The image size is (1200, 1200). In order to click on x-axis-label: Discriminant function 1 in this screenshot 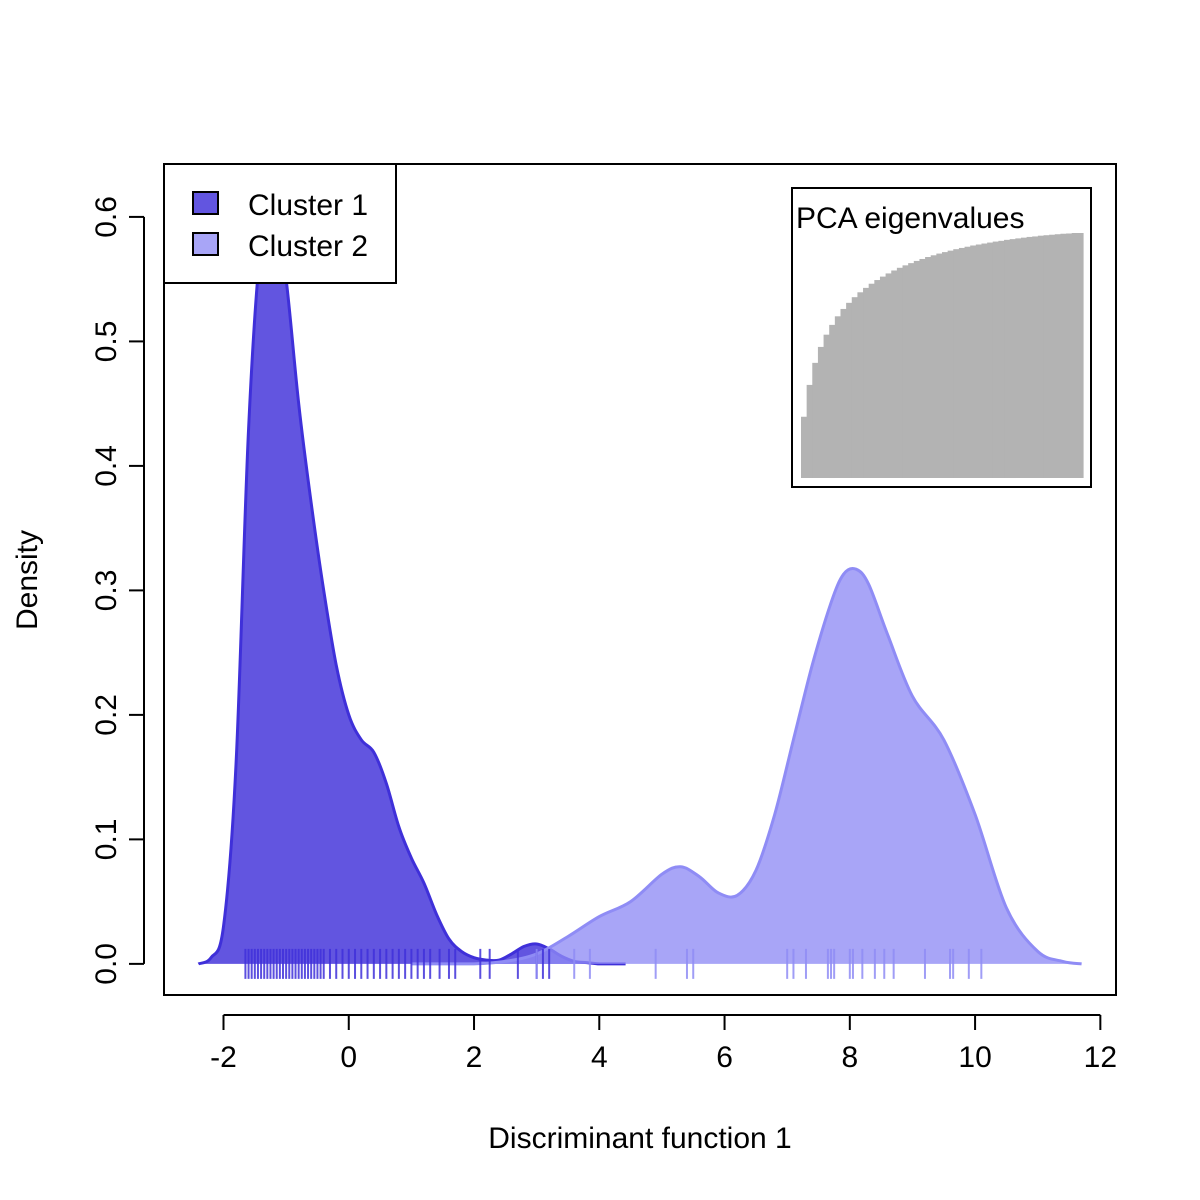, I will do `click(639, 1138)`.